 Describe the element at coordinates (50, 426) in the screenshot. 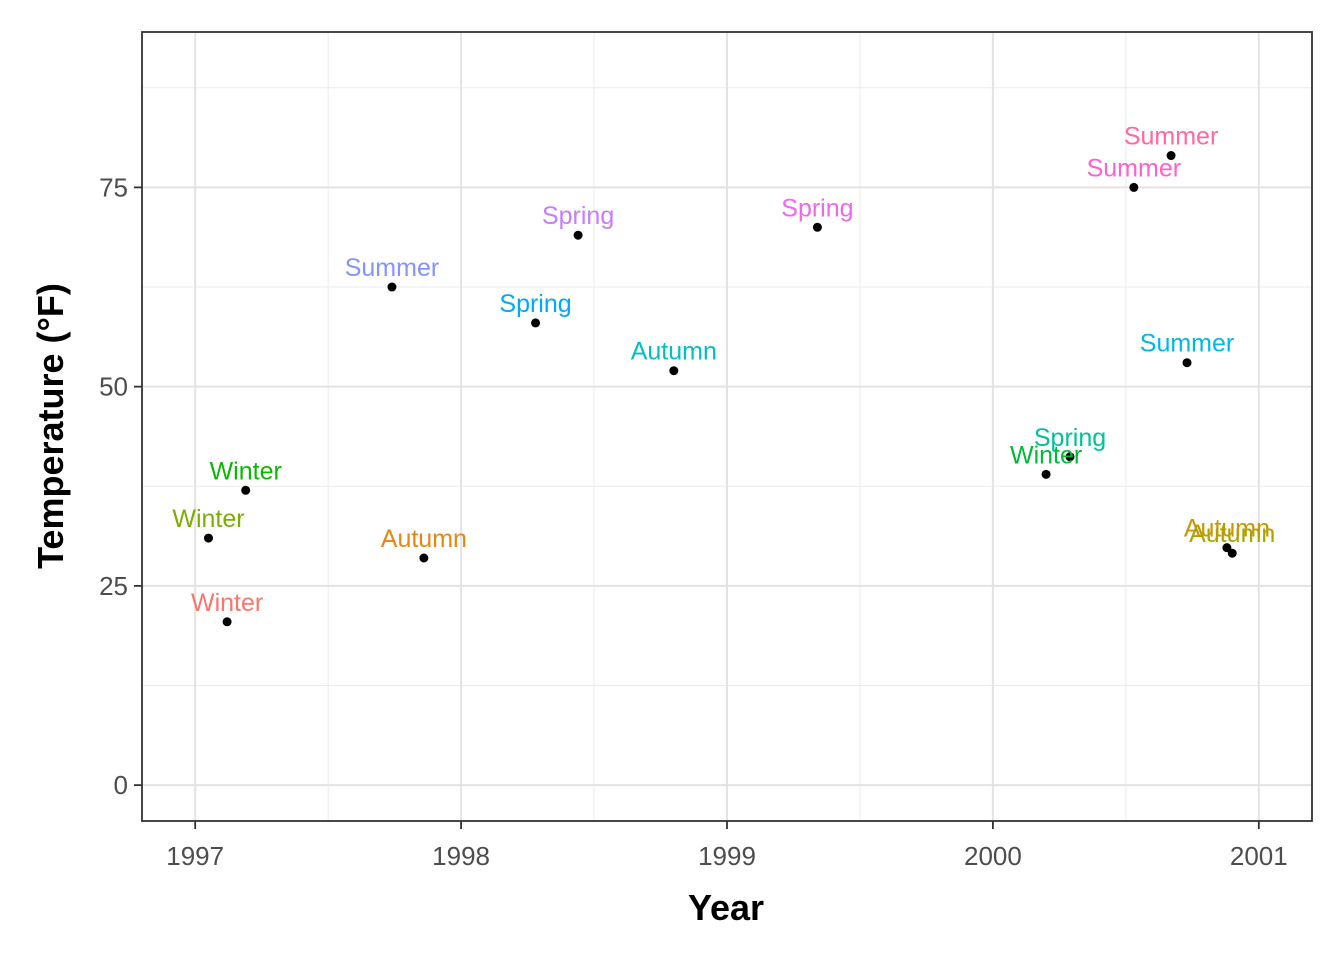

I see `y-axis-title: Temperature (°F)` at that location.